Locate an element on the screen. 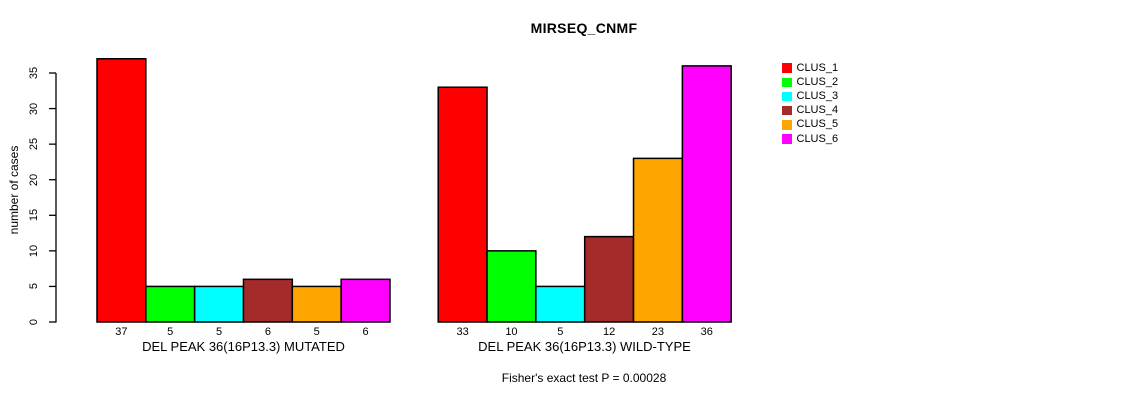 This screenshot has height=400, width=1140. legend-label: CLUS_1 is located at coordinates (817, 67).